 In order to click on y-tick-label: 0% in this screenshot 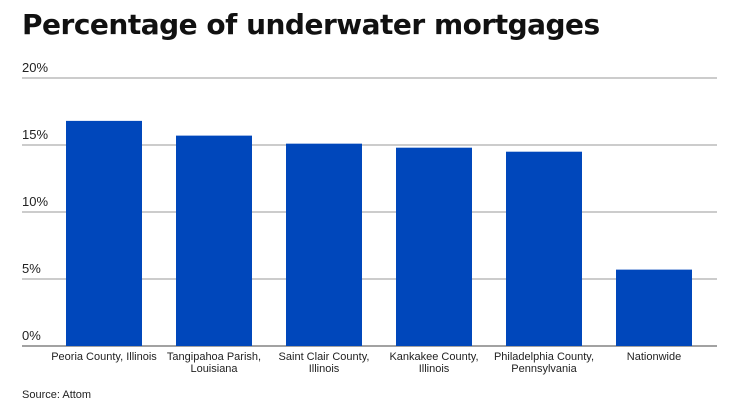, I will do `click(31, 335)`.